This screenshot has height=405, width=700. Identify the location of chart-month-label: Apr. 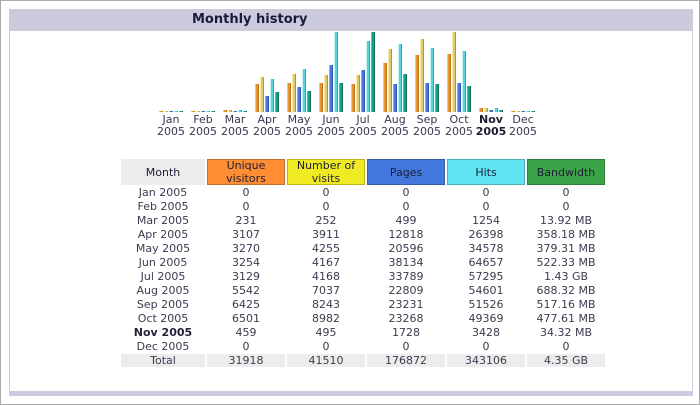
(267, 119).